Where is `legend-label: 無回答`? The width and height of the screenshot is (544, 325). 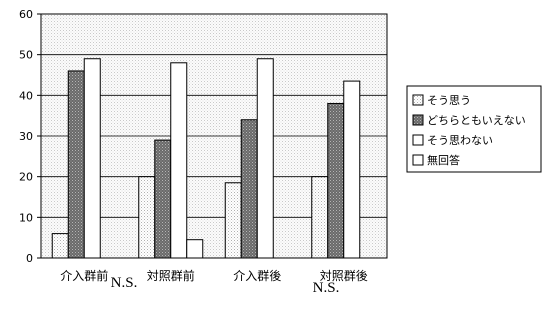
legend-label: 無回答 is located at coordinates (443, 160).